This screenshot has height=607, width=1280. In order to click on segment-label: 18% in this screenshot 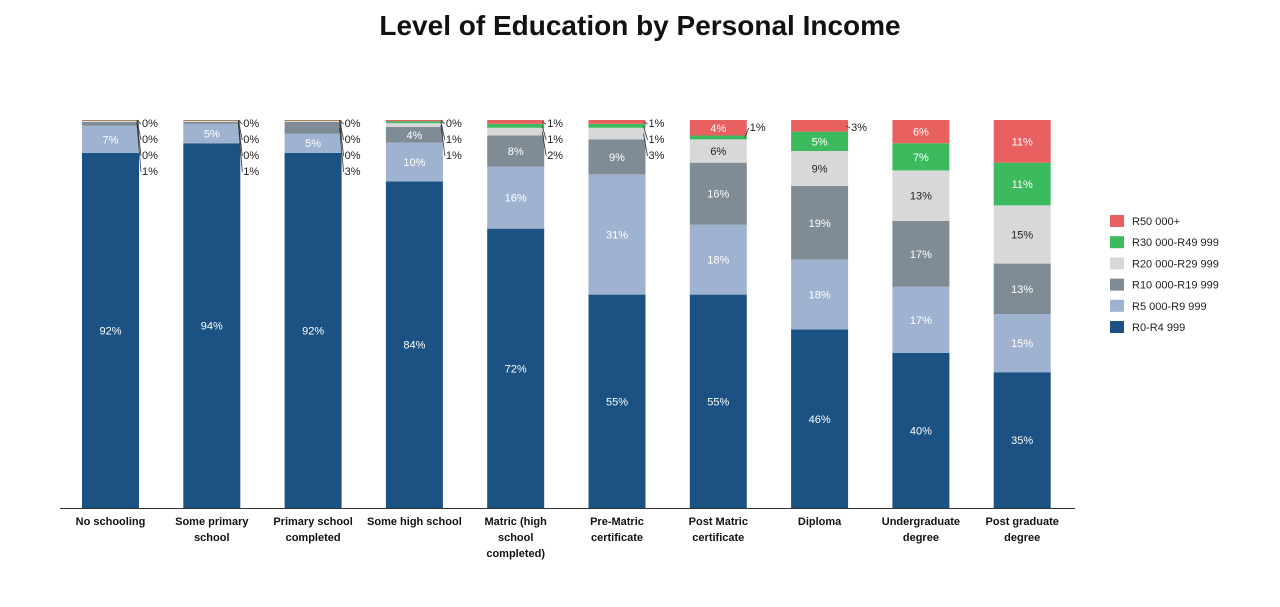, I will do `click(718, 261)`.